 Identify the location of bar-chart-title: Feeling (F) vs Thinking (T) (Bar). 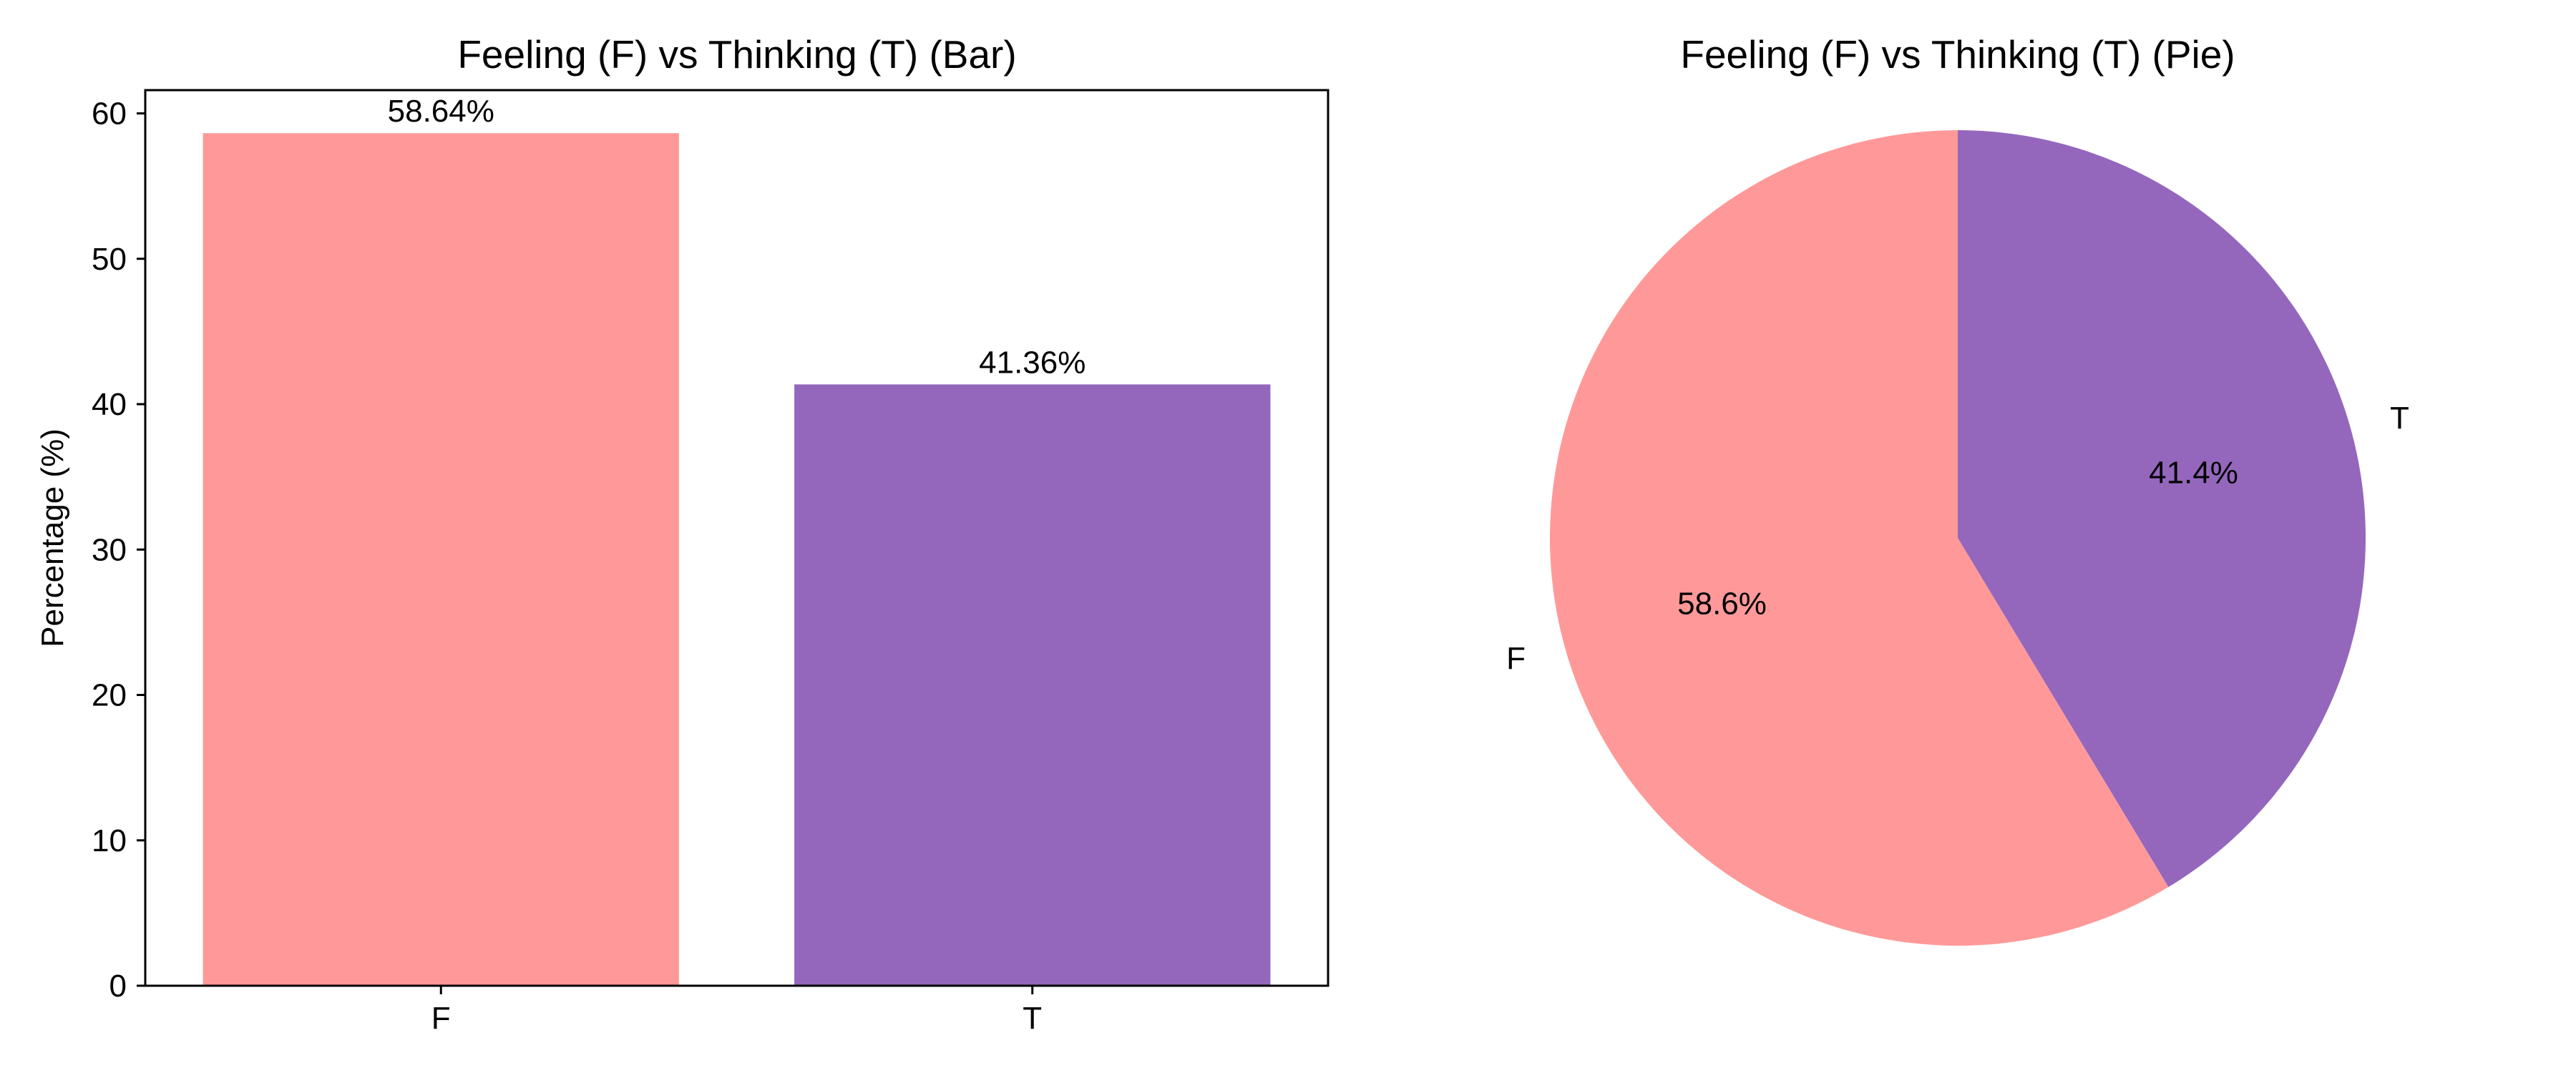
(736, 54).